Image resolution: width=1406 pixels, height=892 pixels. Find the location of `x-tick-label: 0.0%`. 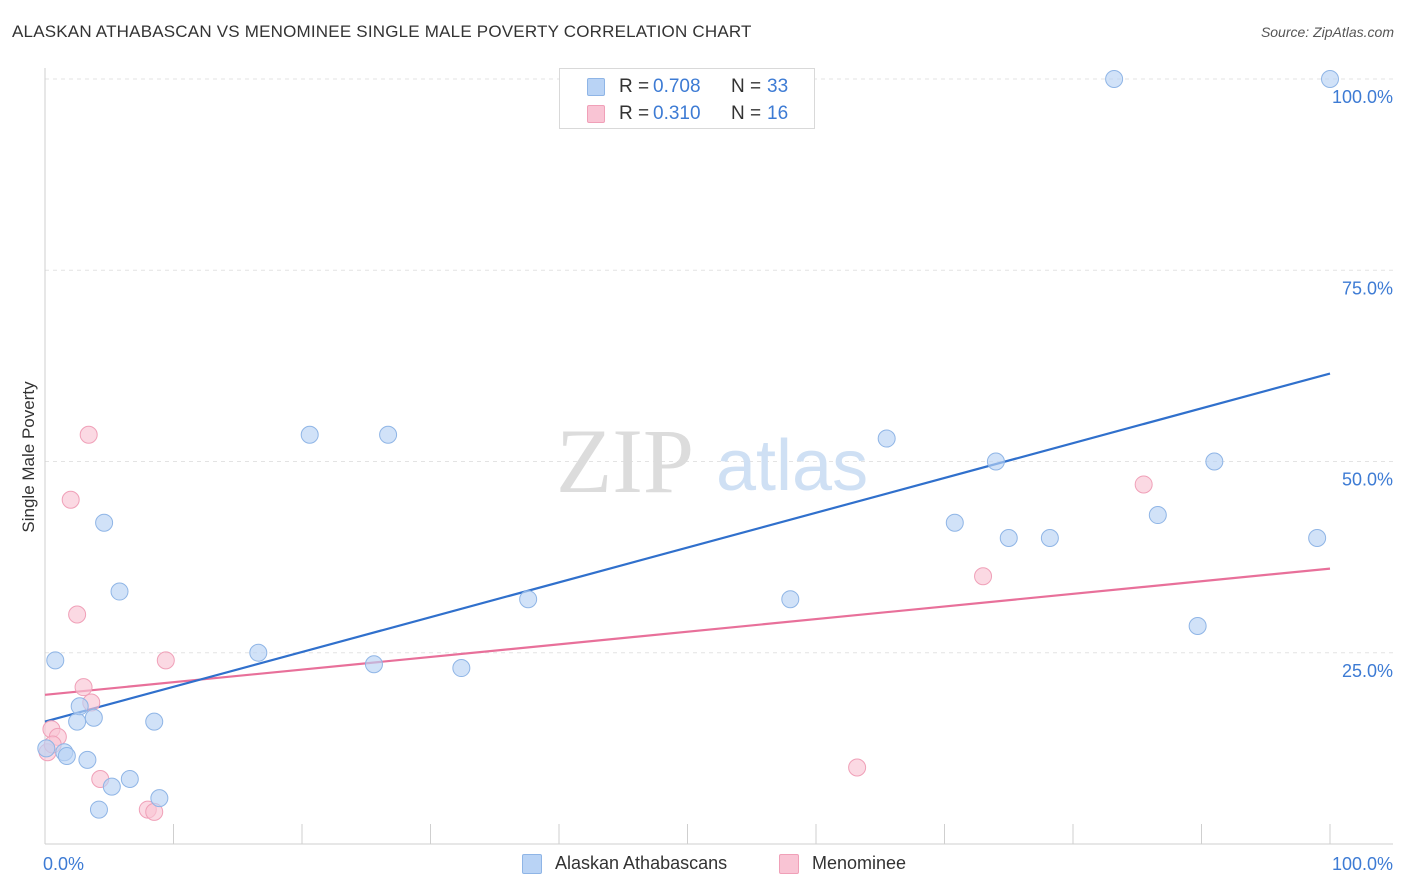

x-tick-label: 0.0% is located at coordinates (63, 864).